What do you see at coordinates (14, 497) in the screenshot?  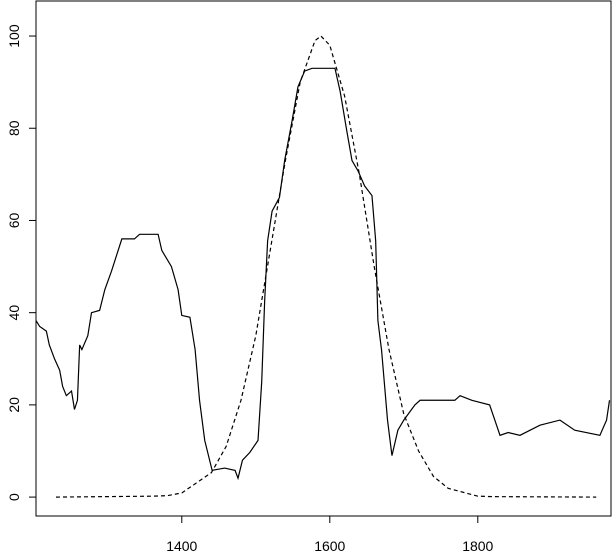 I see `y-tick-label: 0` at bounding box center [14, 497].